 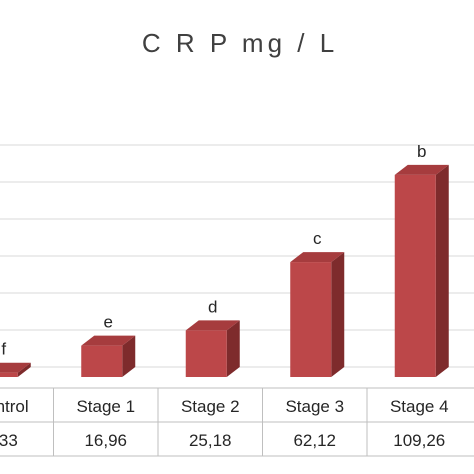 What do you see at coordinates (105, 440) in the screenshot?
I see `value-label: 16,96` at bounding box center [105, 440].